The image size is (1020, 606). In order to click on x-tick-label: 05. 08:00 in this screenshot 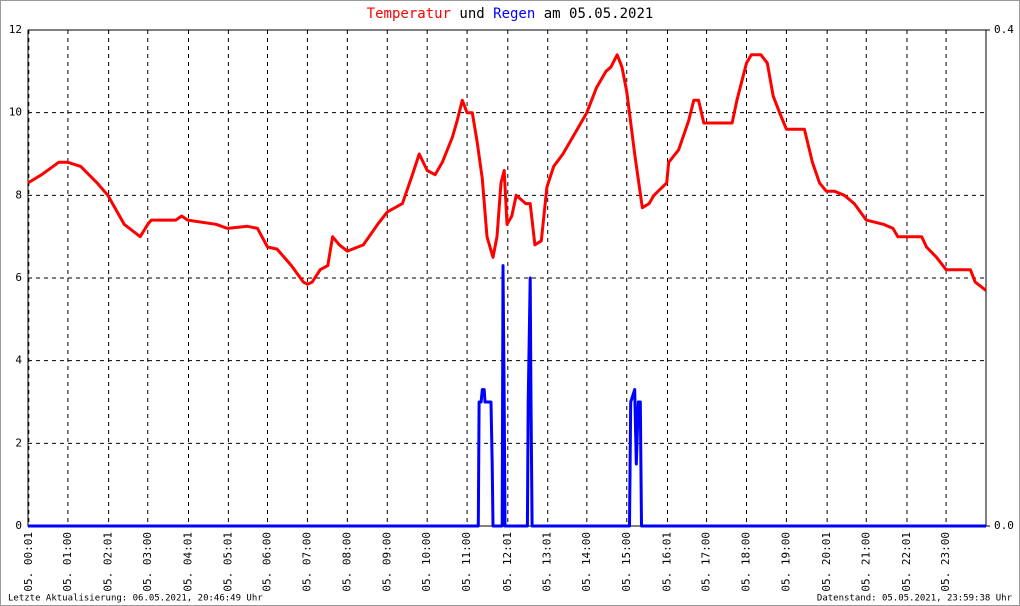, I will do `click(346, 562)`.